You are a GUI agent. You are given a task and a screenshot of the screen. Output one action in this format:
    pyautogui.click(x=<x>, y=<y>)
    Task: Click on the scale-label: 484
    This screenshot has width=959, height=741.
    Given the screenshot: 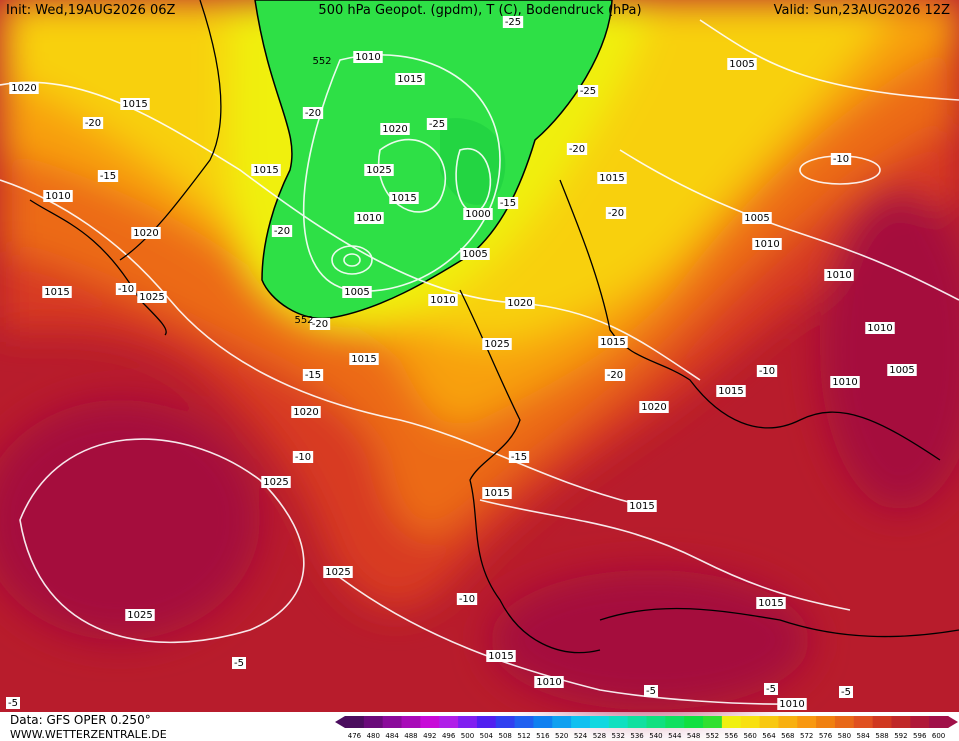 What is the action you would take?
    pyautogui.click(x=392, y=736)
    